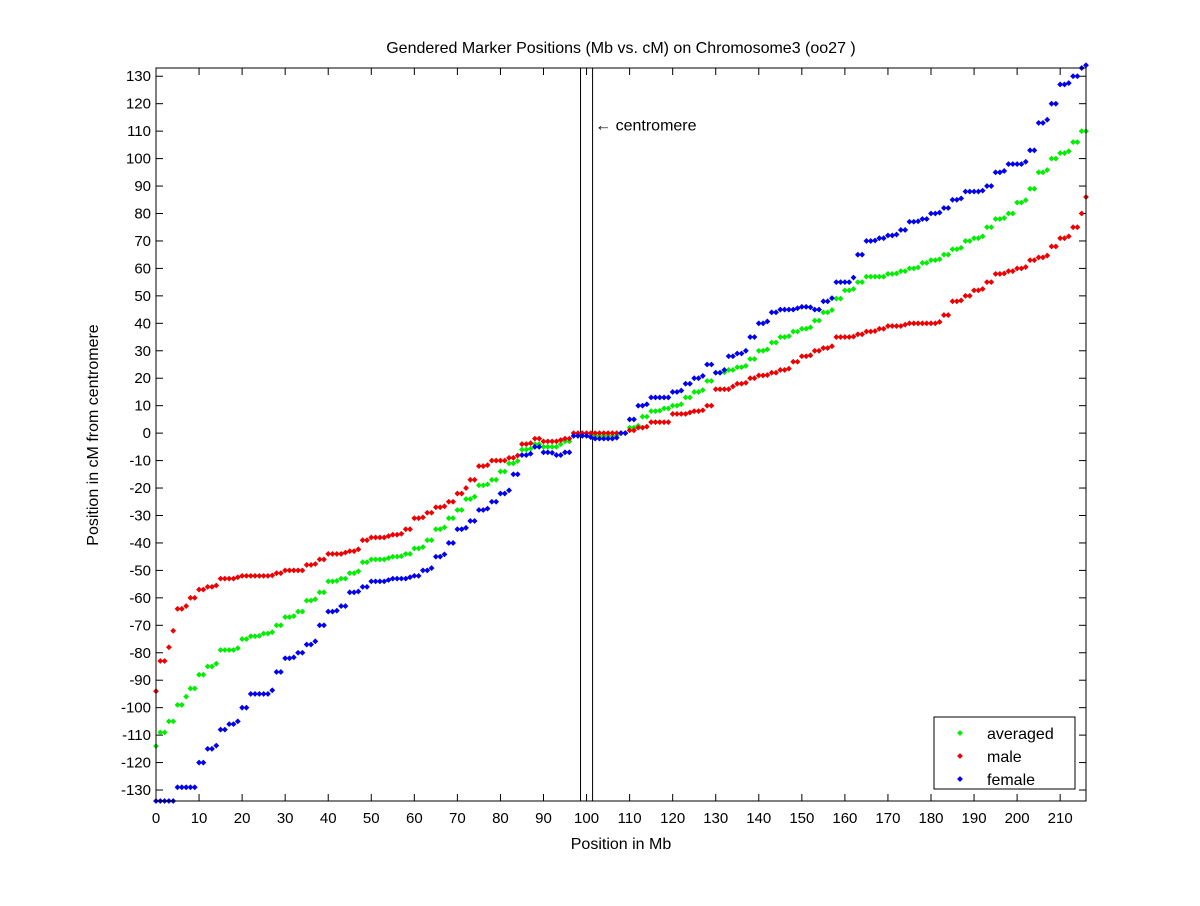 This screenshot has width=1200, height=906. Describe the element at coordinates (500, 818) in the screenshot. I see `x-tick-label: 80` at that location.